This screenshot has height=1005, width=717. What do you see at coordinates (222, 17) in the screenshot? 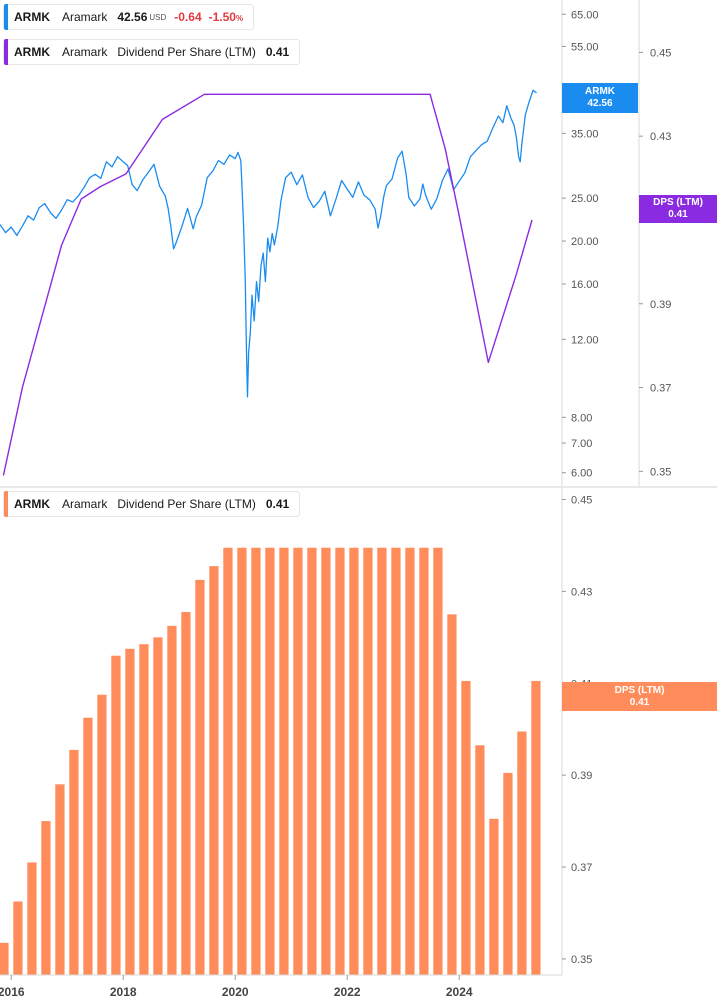
I see `price-change-percent-value: -1.50` at bounding box center [222, 17].